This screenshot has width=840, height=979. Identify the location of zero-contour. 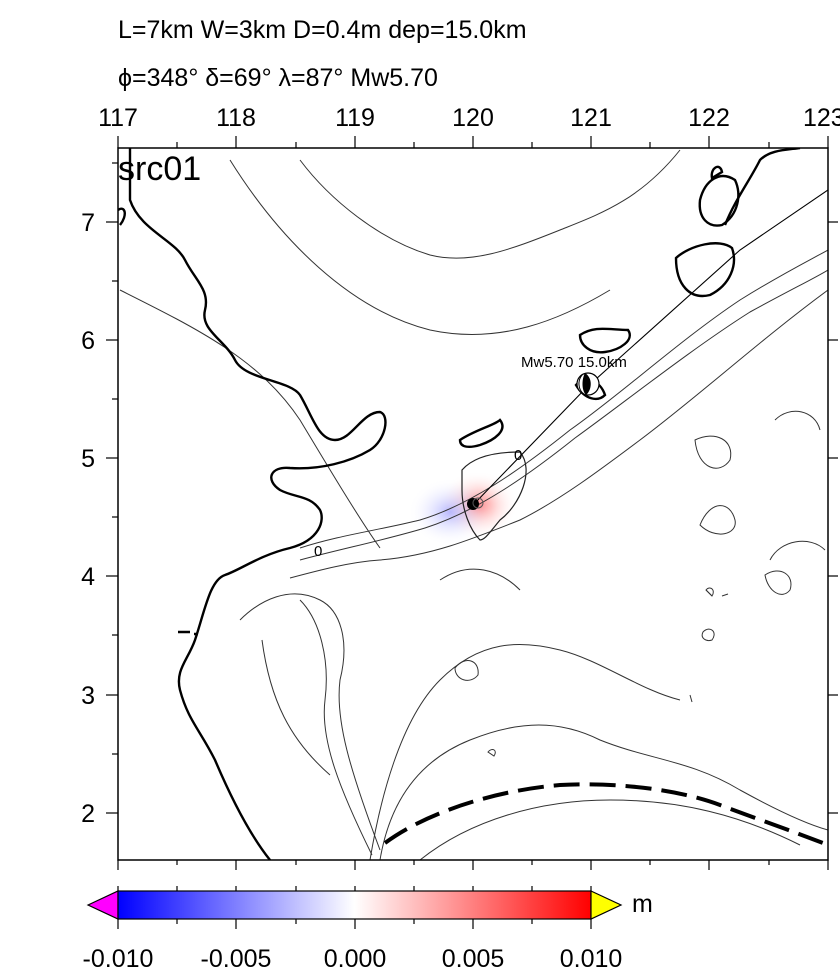
(494, 496).